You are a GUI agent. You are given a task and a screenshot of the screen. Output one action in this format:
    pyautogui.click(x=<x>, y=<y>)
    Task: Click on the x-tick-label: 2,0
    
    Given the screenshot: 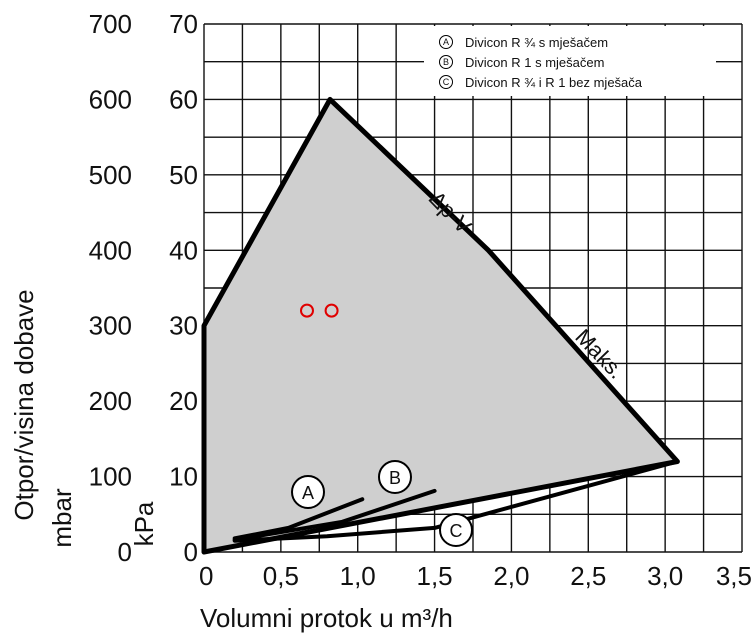 What is the action you would take?
    pyautogui.click(x=511, y=576)
    